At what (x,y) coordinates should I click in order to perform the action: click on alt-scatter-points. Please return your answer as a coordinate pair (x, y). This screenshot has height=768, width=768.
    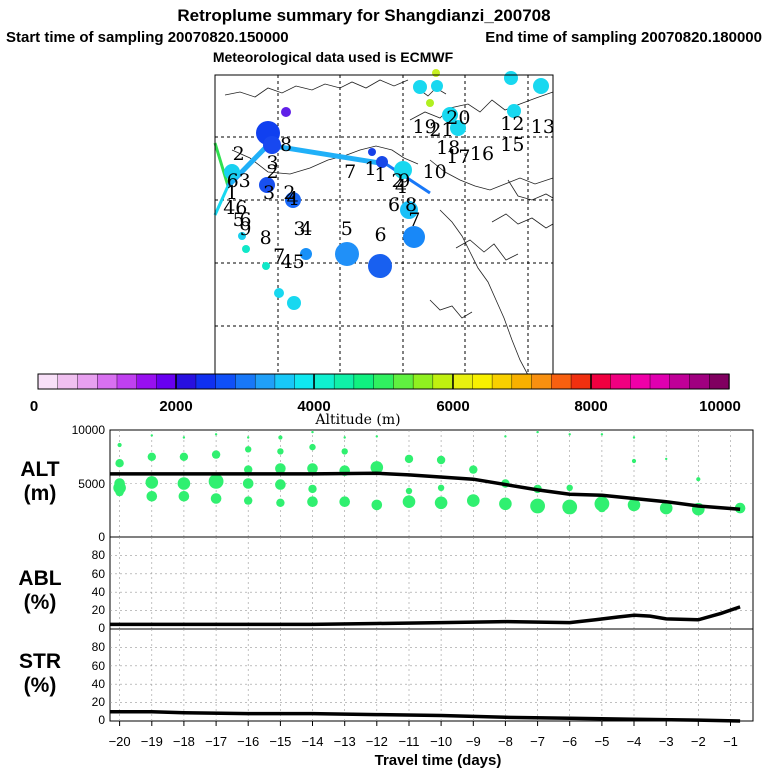
    Looking at the image, I should click on (429, 473).